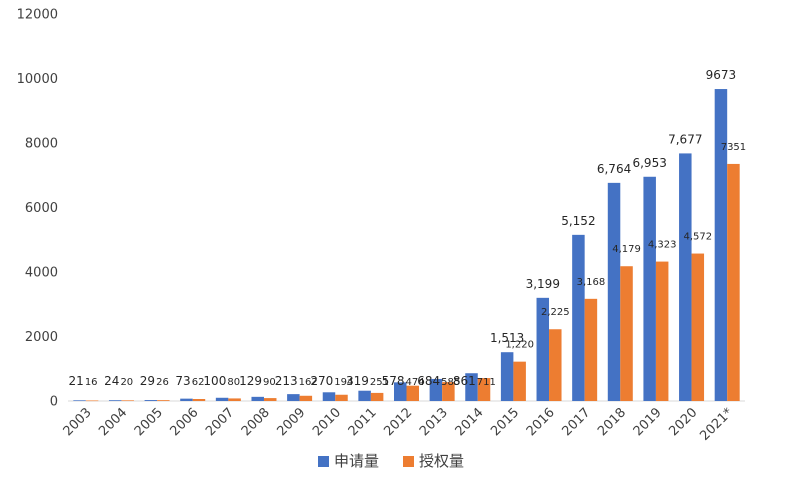 The image size is (800, 477). Describe the element at coordinates (578, 221) in the screenshot. I see `data-label-application: 5,152` at that location.